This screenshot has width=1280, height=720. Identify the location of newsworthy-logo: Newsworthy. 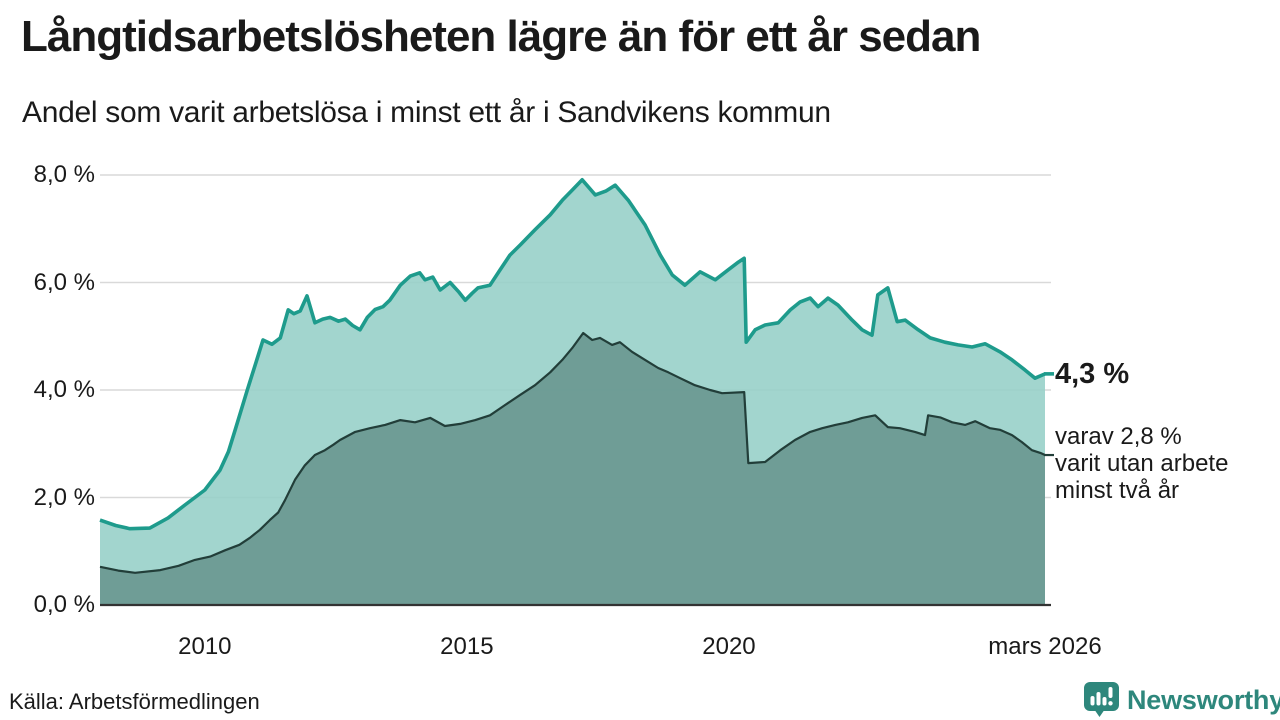
(1181, 700).